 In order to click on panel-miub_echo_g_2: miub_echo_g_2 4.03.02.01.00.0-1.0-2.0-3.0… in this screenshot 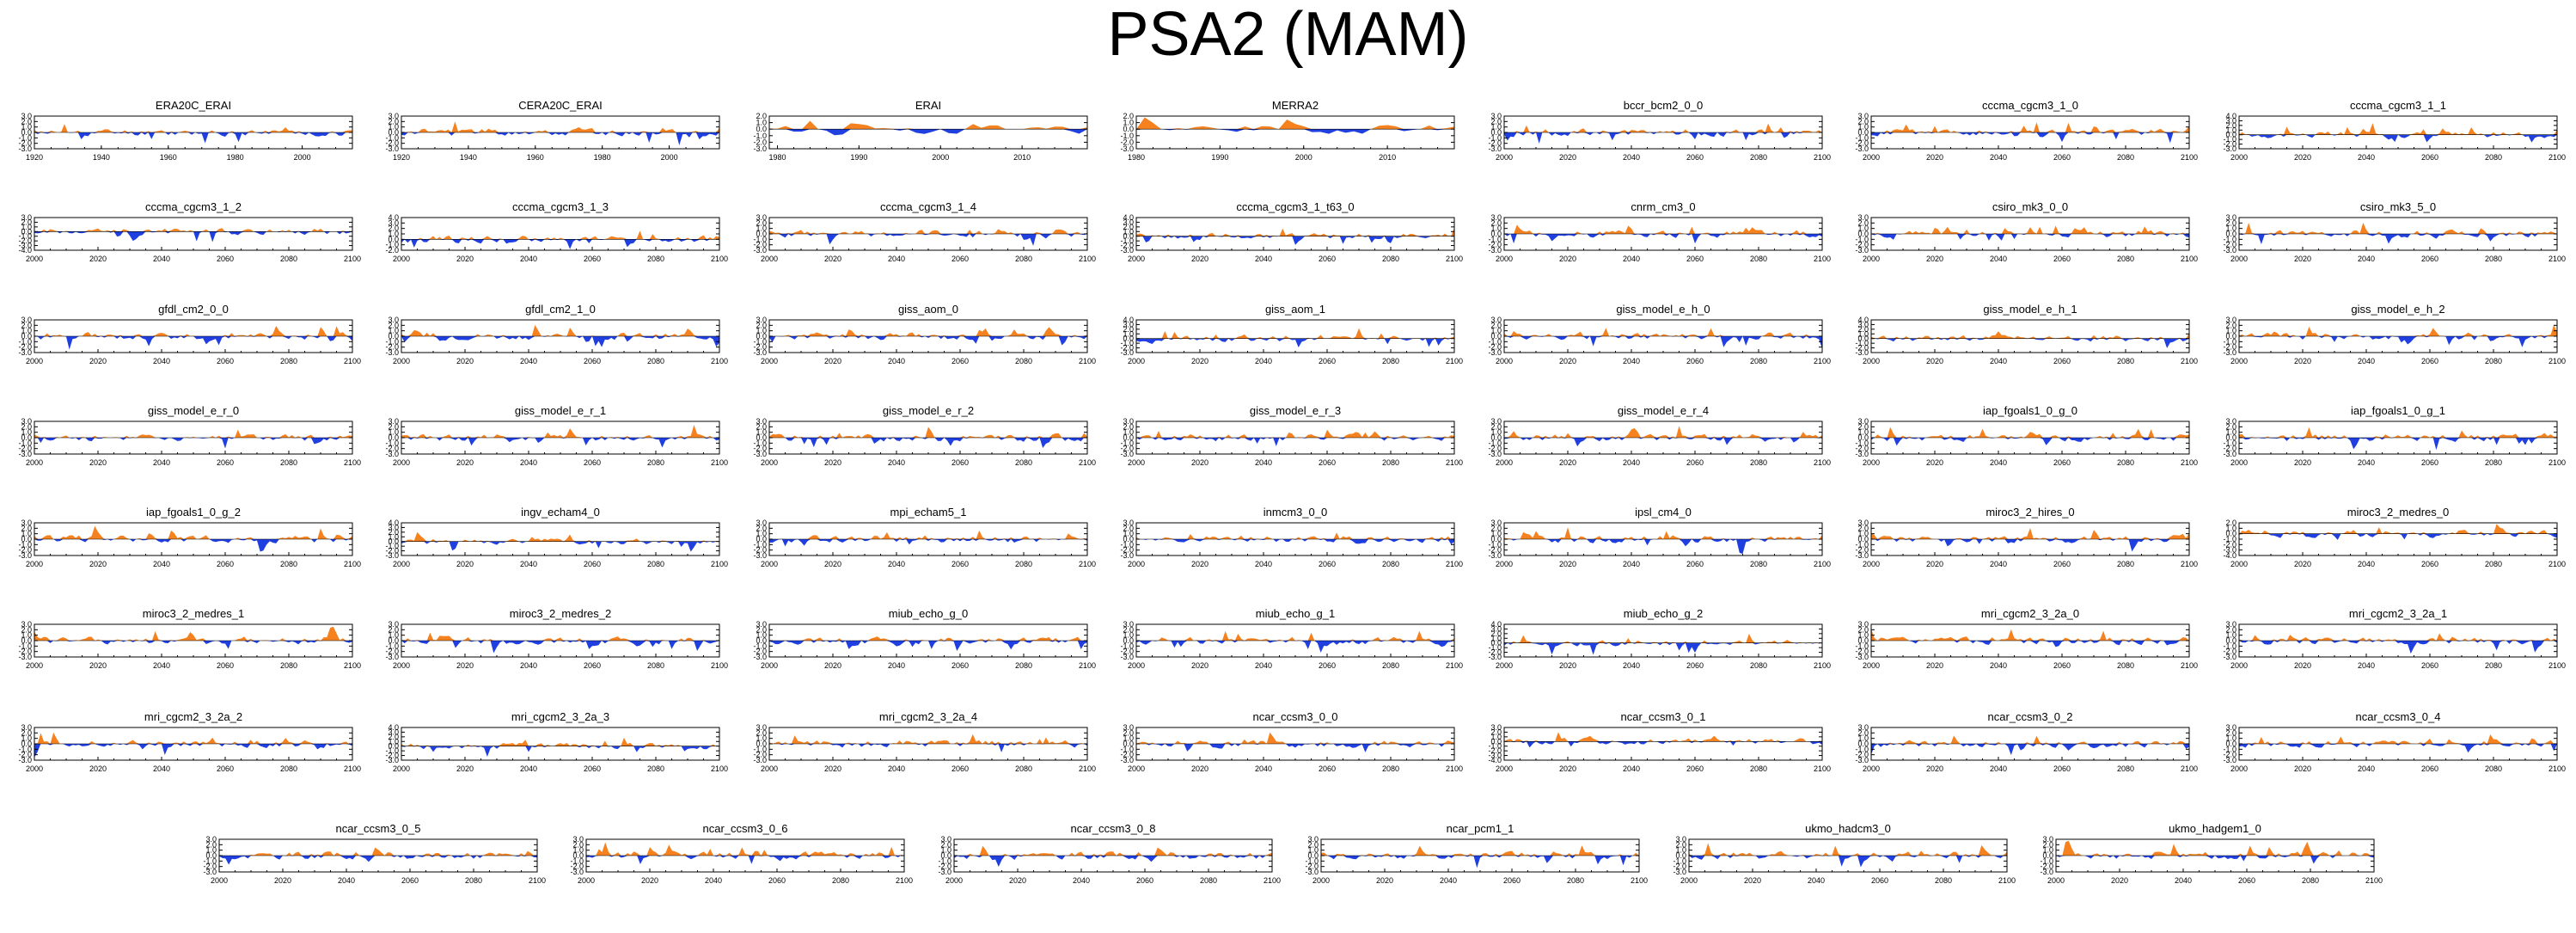, I will do `click(1659, 638)`.